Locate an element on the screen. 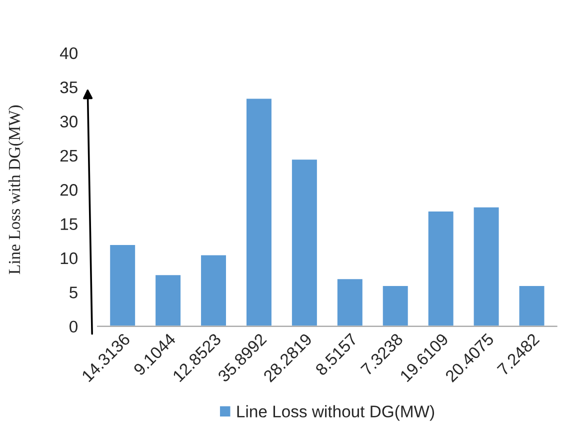 The image size is (574, 441). y-tick-label: 20 is located at coordinates (69, 190).